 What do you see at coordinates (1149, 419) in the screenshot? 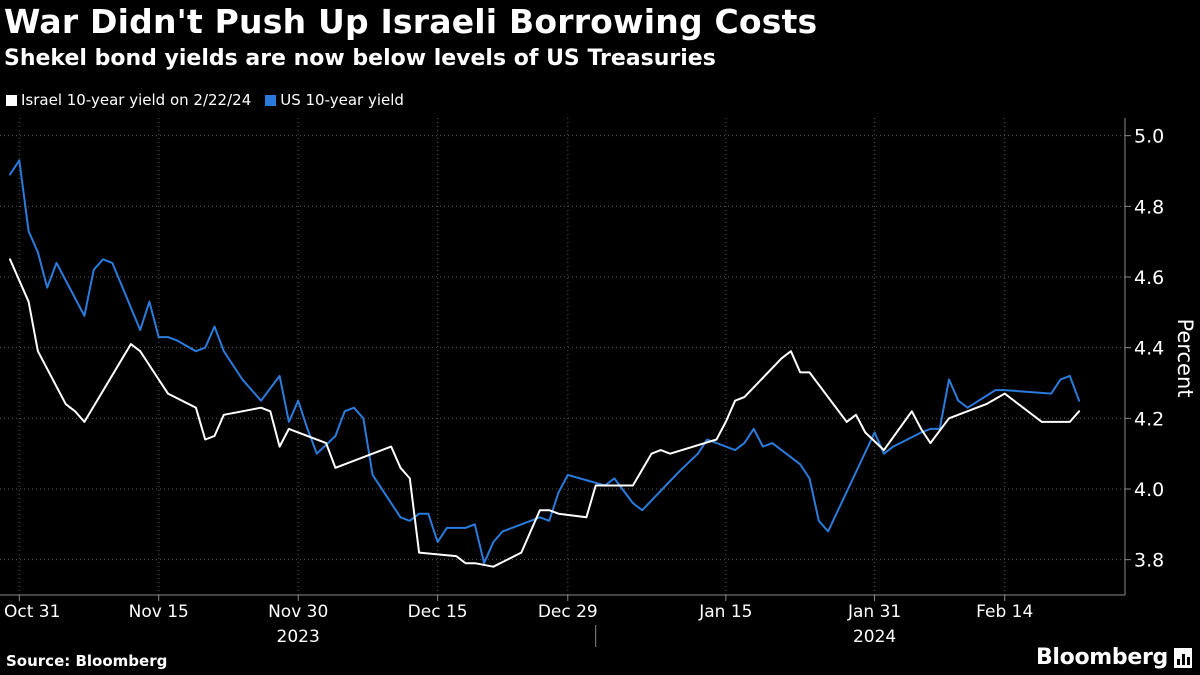
I see `y-tick-label: 4.2` at bounding box center [1149, 419].